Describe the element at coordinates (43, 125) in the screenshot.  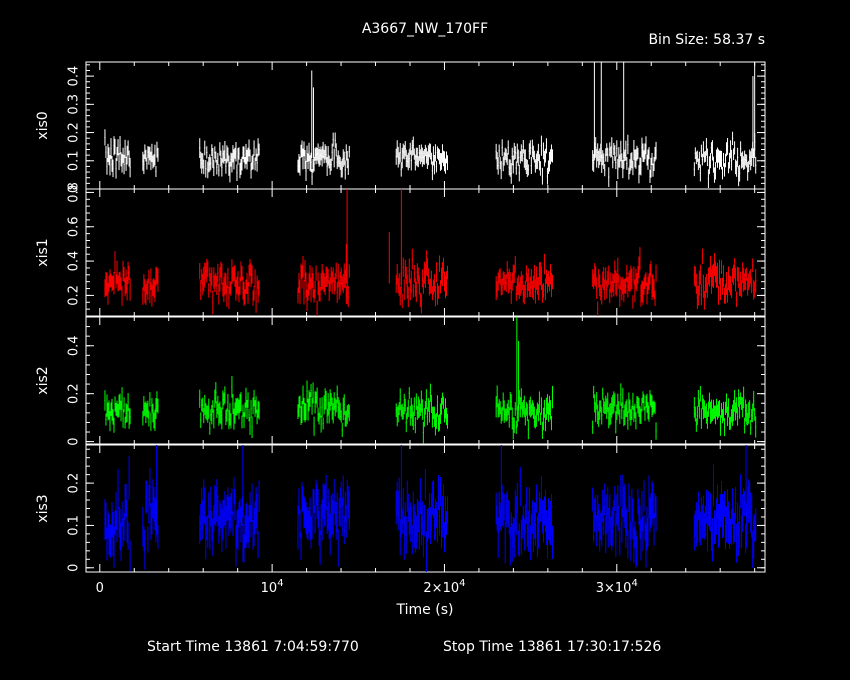
I see `panel-label-xis0: xis0` at that location.